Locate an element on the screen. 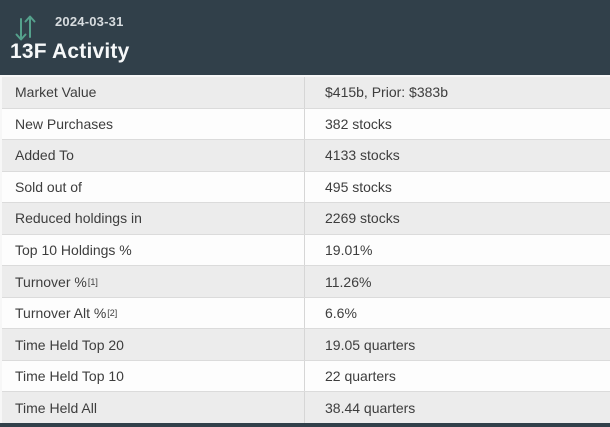 The height and width of the screenshot is (427, 610). row-label-text: Time Held All is located at coordinates (56, 407).